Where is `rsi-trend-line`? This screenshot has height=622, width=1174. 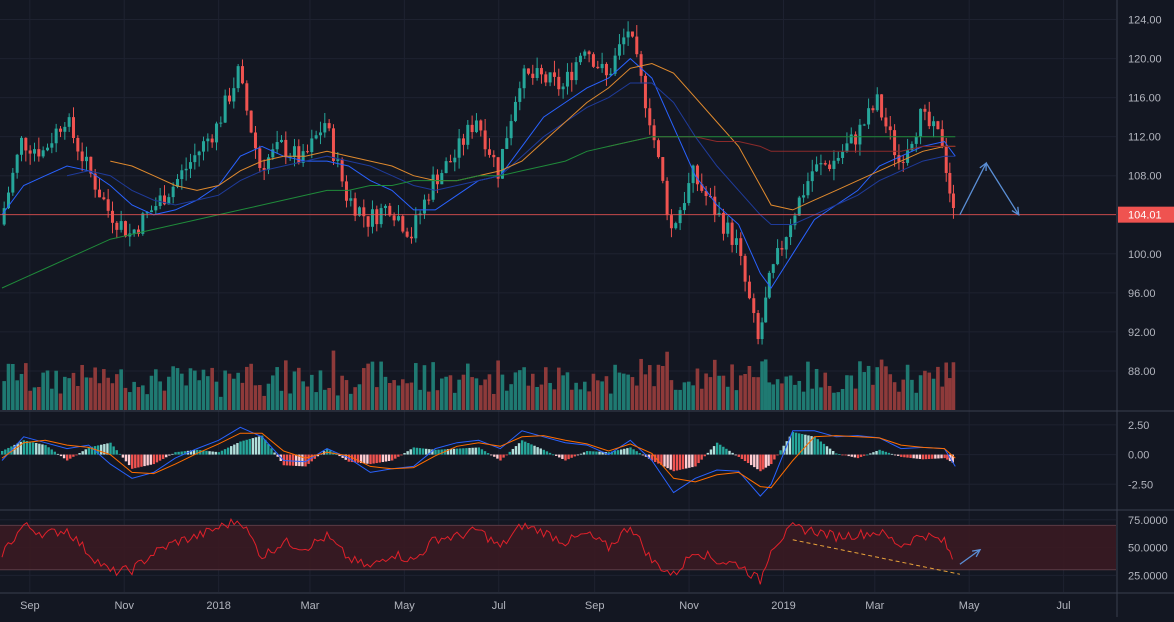
rsi-trend-line is located at coordinates (876, 557).